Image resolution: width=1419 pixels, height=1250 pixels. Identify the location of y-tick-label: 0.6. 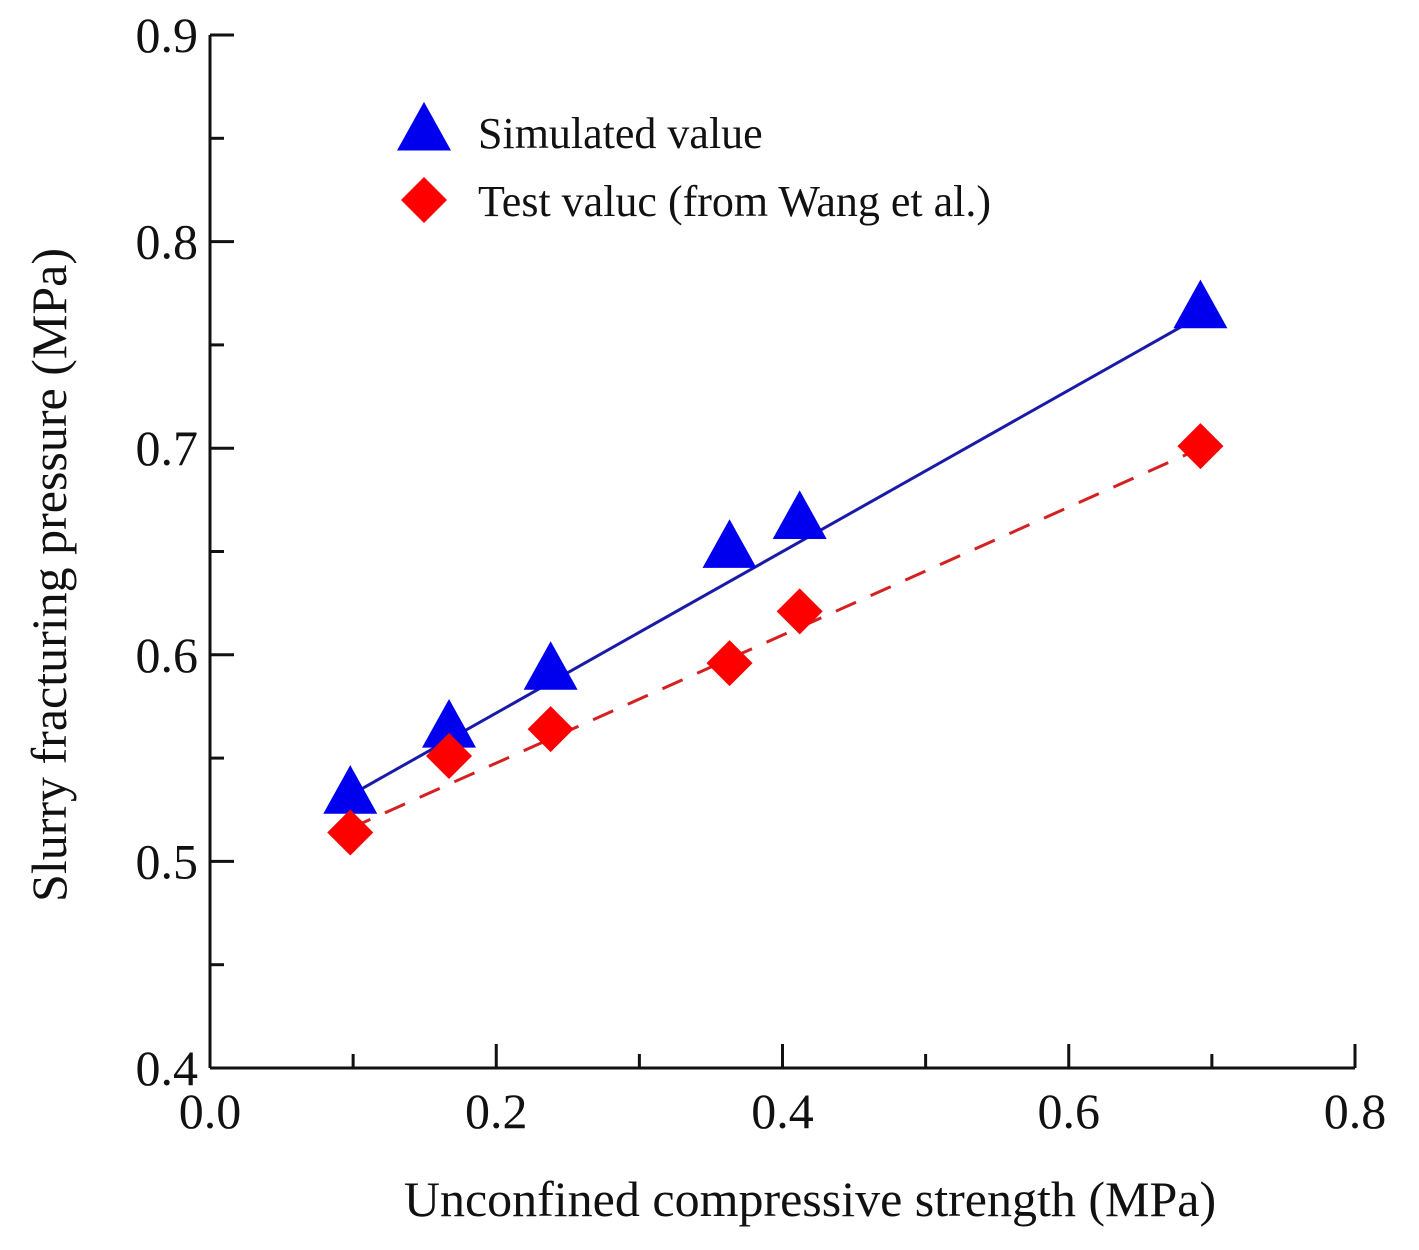
(167, 655).